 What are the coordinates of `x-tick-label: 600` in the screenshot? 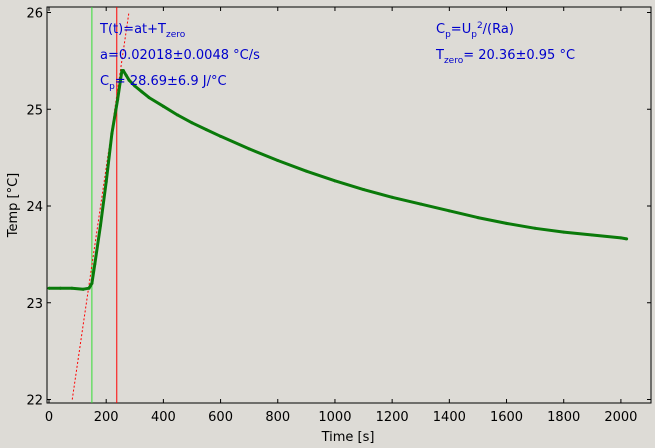 It's located at (220, 417).